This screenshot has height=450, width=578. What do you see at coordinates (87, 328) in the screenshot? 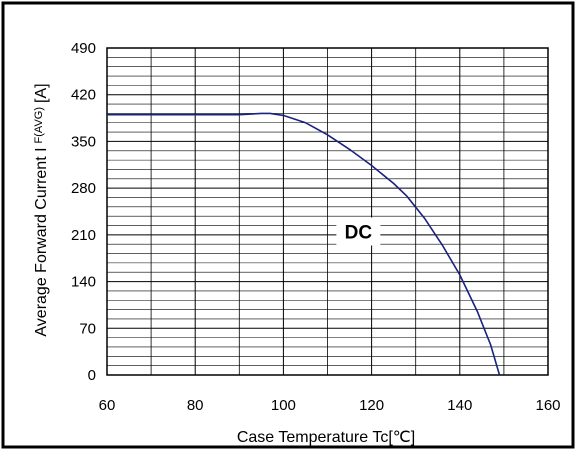
I see `y-tick-label: 70` at bounding box center [87, 328].